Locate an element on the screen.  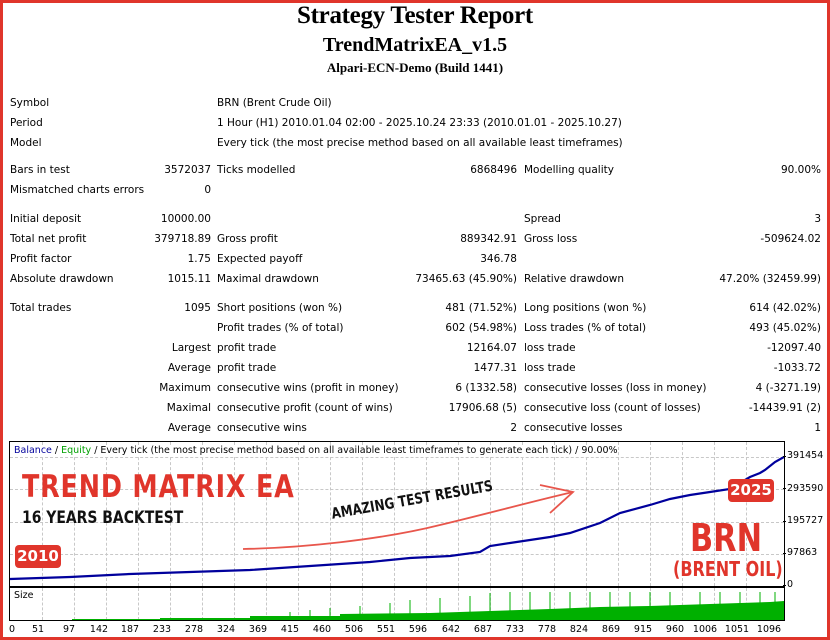
row-left-label: consecutive wins is located at coordinates (262, 428).